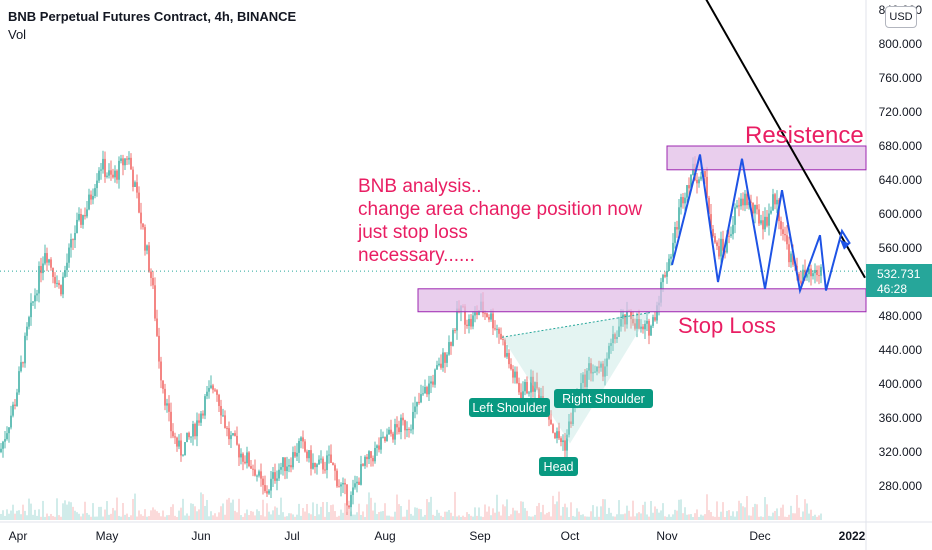 The height and width of the screenshot is (550, 932). I want to click on x-tick-label: 2022, so click(852, 536).